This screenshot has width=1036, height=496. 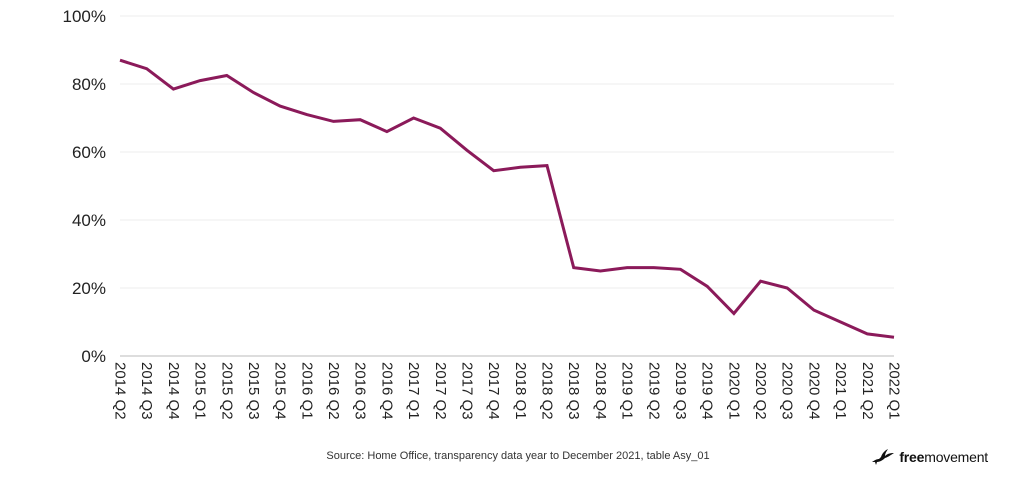 I want to click on x-tick-label: 2016 Q2, so click(x=333, y=391).